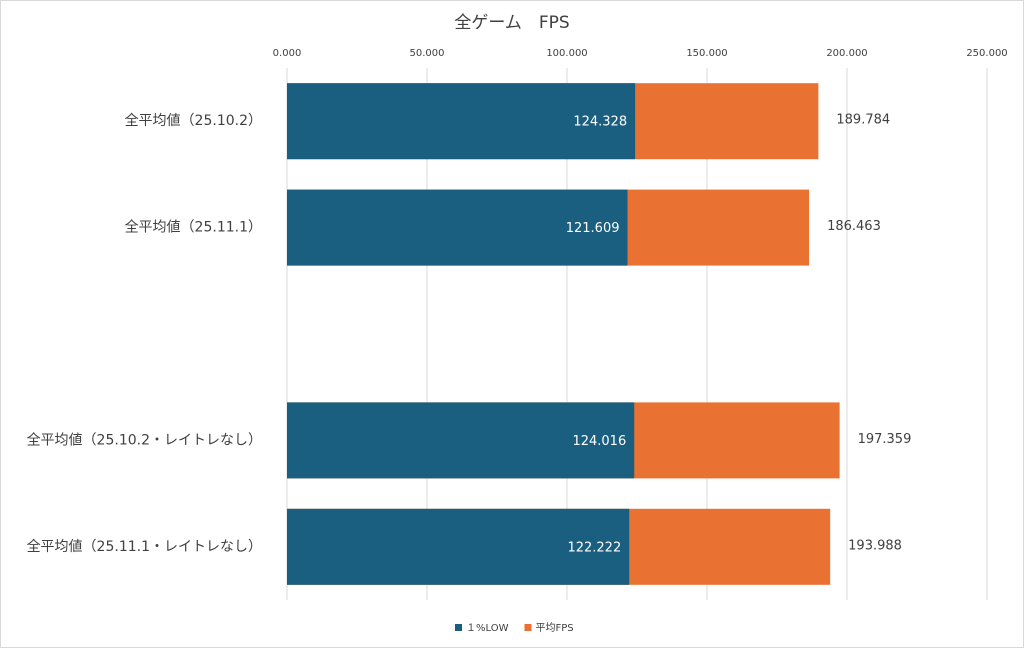 This screenshot has width=1024, height=648. Describe the element at coordinates (144, 546) in the screenshot. I see `y-tick-label: 全平均値（25.11.1・レイトレなし）` at that location.